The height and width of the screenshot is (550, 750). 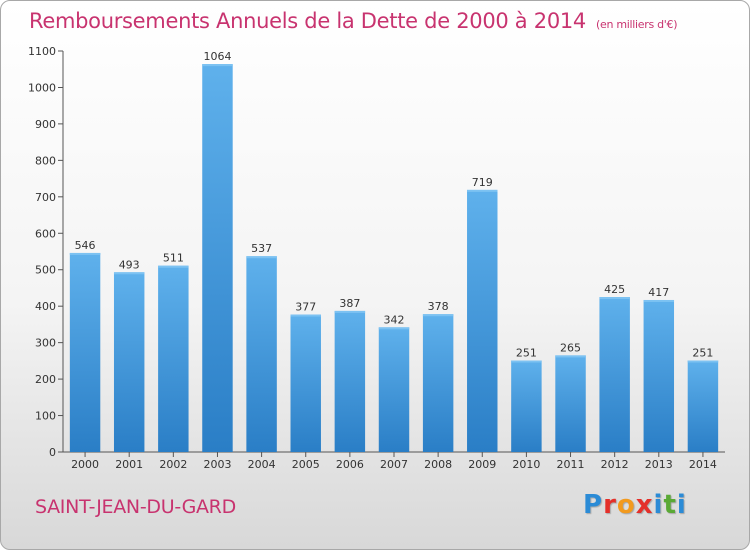 I want to click on y-tick-label: 100, so click(x=45, y=416).